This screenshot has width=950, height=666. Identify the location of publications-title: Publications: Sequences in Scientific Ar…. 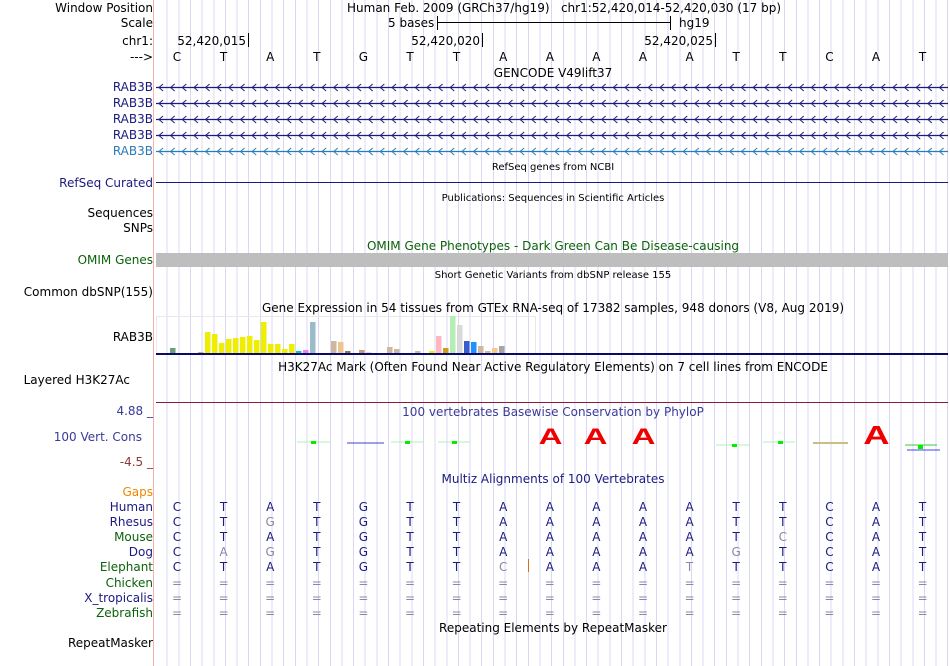
(553, 198).